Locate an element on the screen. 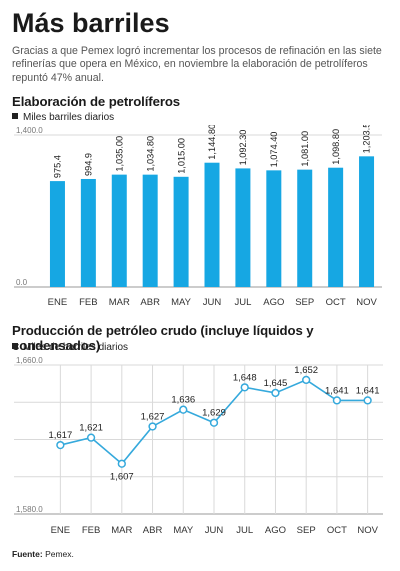 The width and height of the screenshot is (400, 571). source-label: Fuente: is located at coordinates (27, 554).